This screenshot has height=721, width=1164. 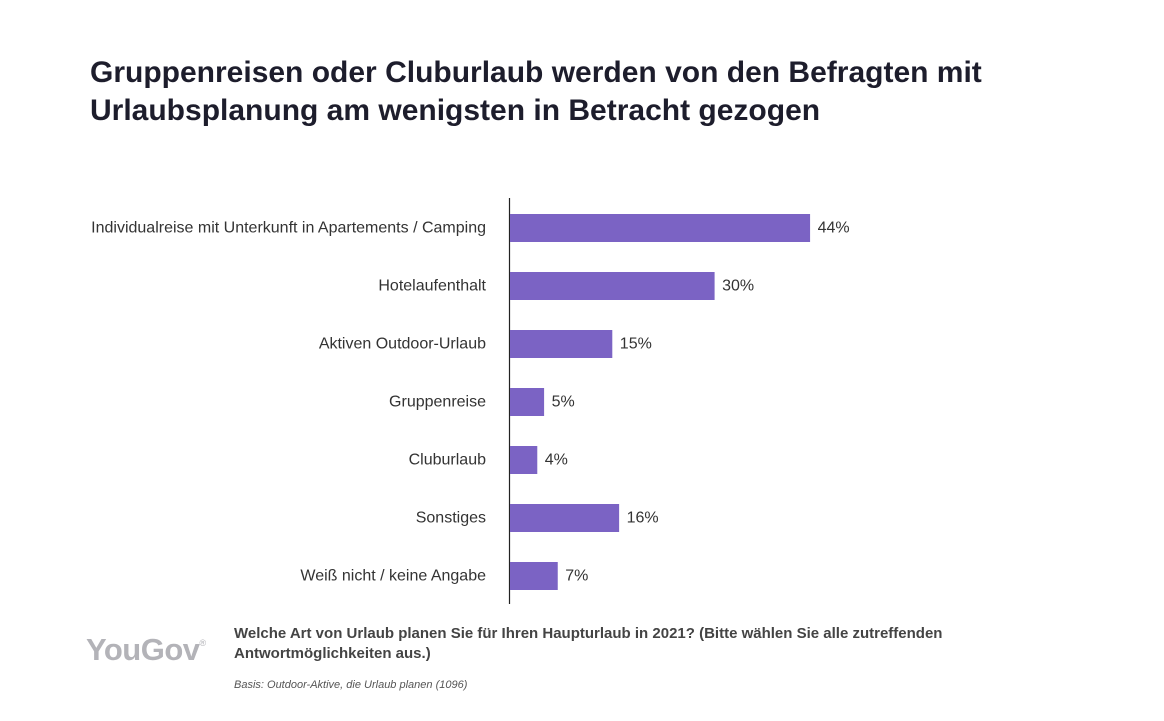 I want to click on value-label: 5%, so click(x=563, y=402).